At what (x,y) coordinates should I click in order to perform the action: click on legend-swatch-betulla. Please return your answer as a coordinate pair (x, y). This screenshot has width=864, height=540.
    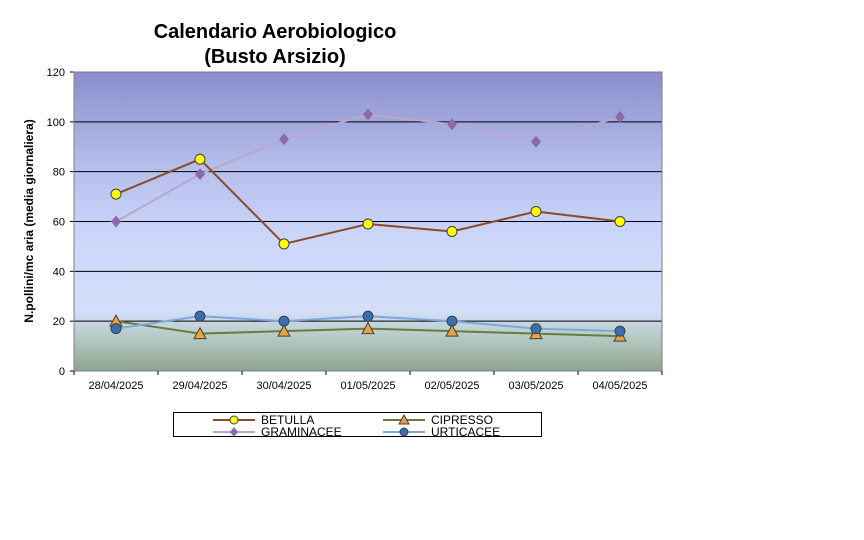
    Looking at the image, I should click on (234, 420).